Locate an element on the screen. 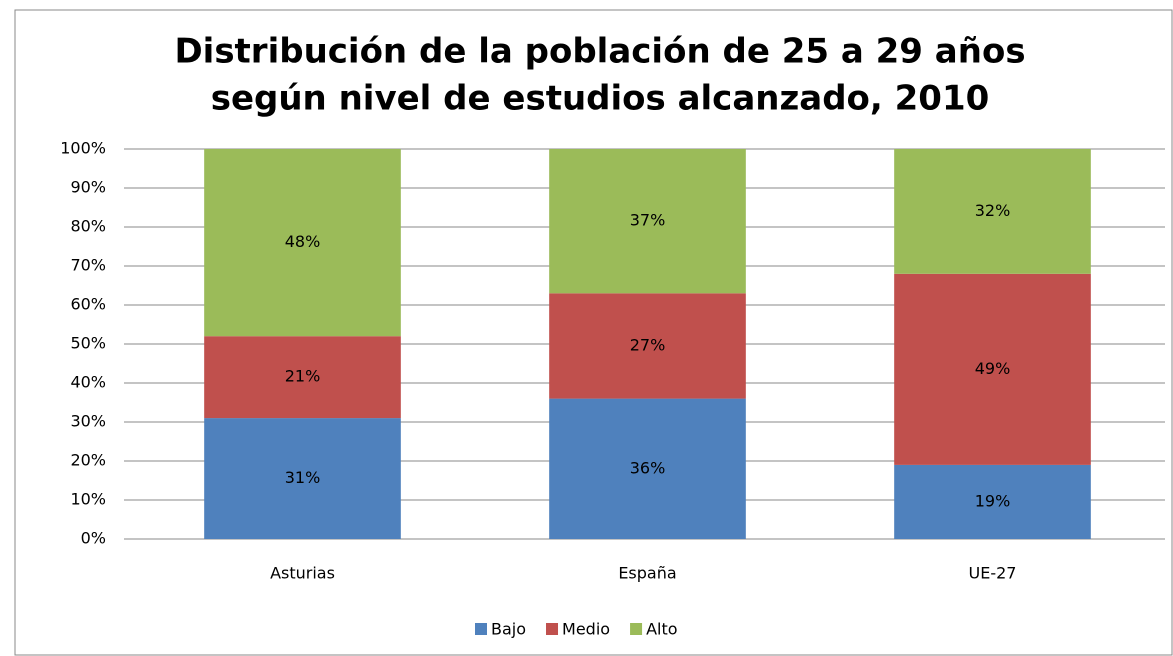 The height and width of the screenshot is (656, 1173). y-tick-label: 30% is located at coordinates (88, 421).